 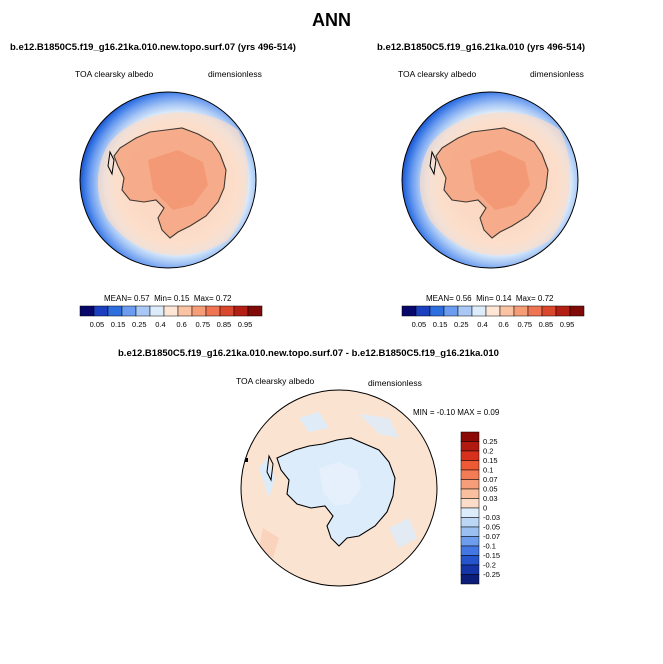 What do you see at coordinates (491, 555) in the screenshot?
I see `diff-colorbar-tick-label: -0.15` at bounding box center [491, 555].